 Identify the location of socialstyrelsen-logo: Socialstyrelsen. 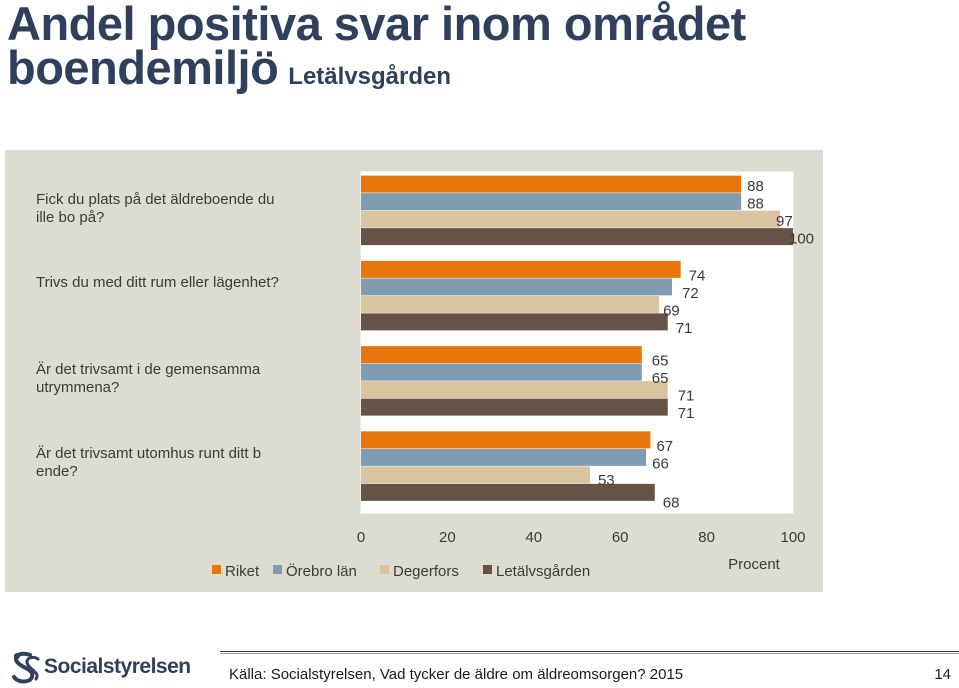
(99, 667).